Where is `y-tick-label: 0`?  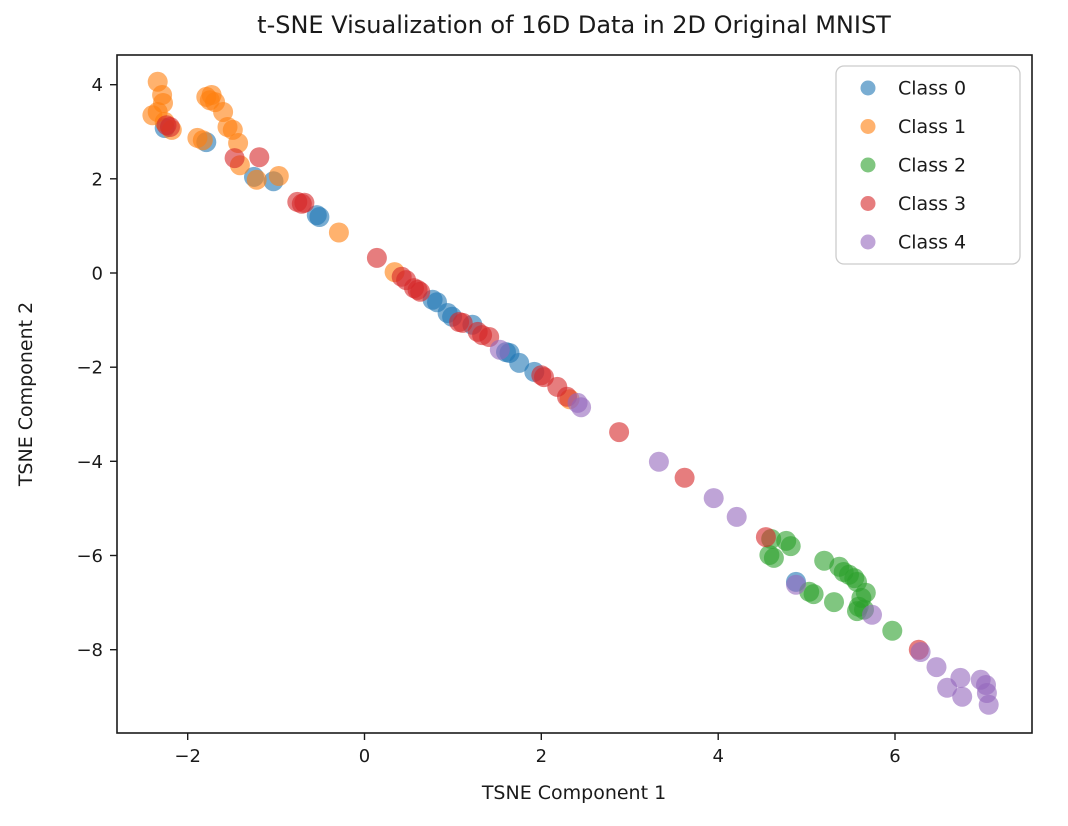
y-tick-label: 0 is located at coordinates (97, 274).